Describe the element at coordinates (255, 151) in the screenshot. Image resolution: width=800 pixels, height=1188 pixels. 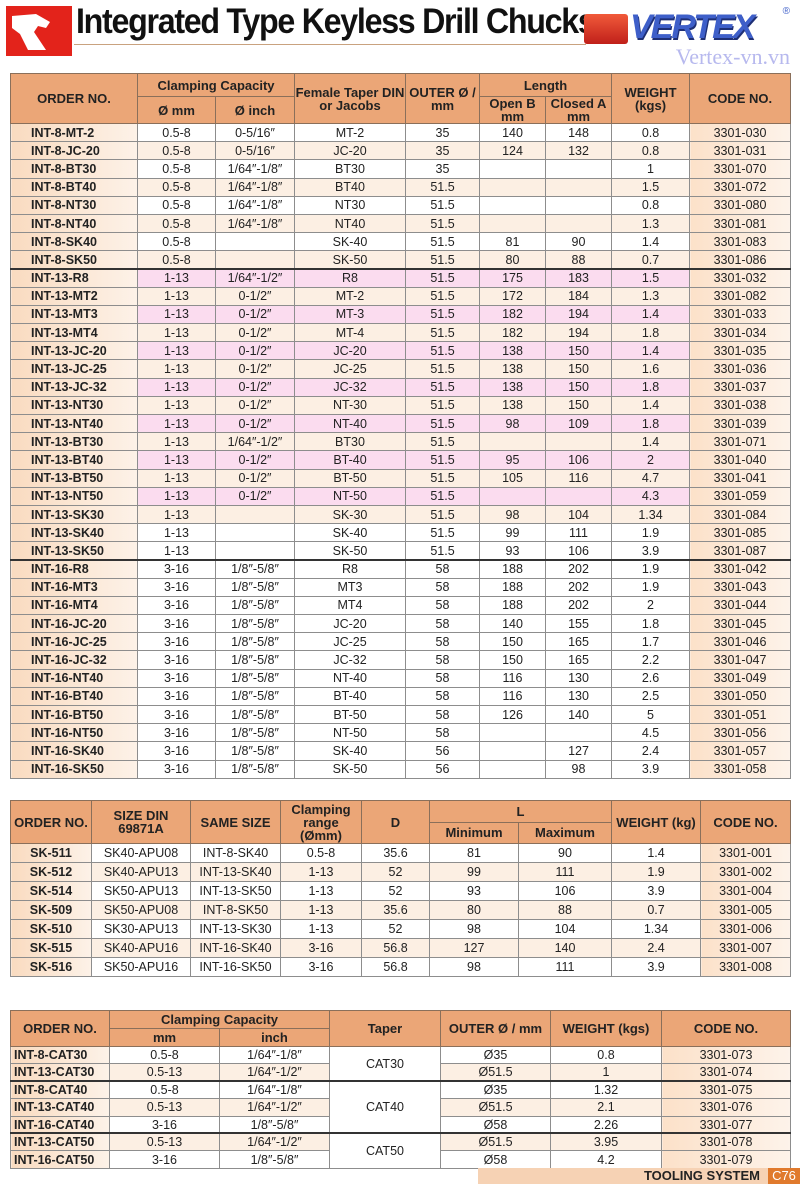
I see `cell-clamp-inch: 0-5/16″` at that location.